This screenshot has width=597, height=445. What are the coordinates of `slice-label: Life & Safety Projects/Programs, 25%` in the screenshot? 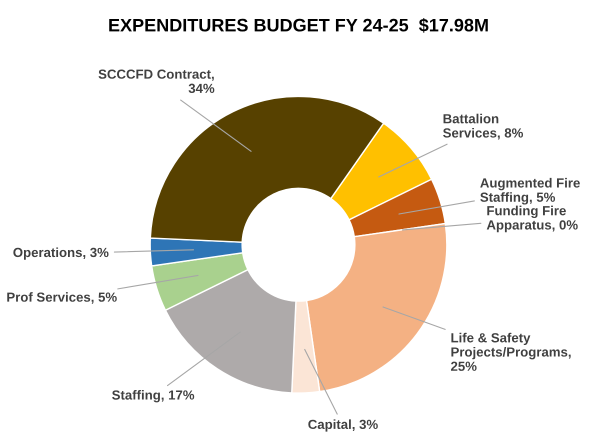 It's located at (510, 351).